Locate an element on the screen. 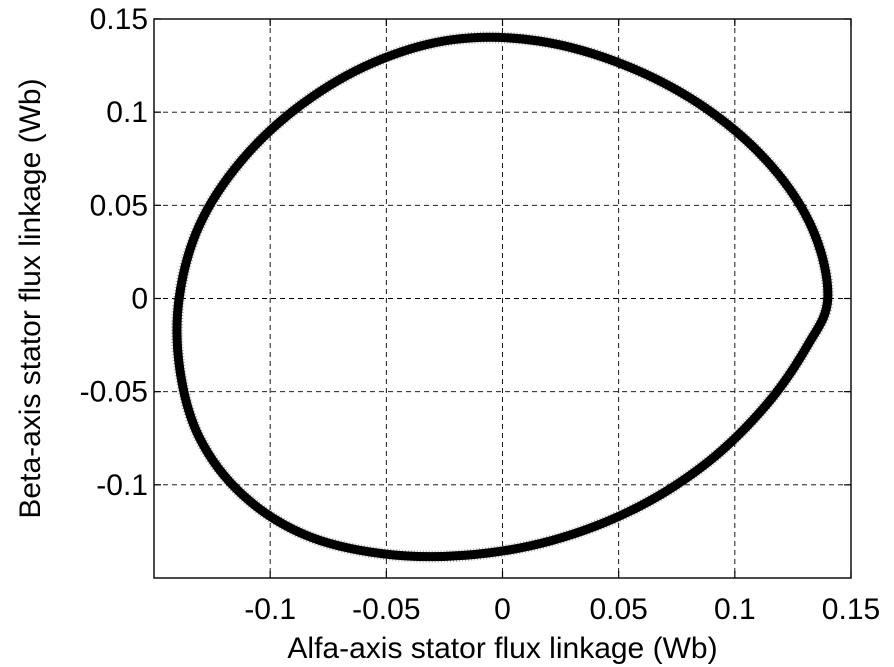 This screenshot has width=894, height=667. x-axis-label: Alfa-axis stator flux linkage (Wb) is located at coordinates (502, 648).